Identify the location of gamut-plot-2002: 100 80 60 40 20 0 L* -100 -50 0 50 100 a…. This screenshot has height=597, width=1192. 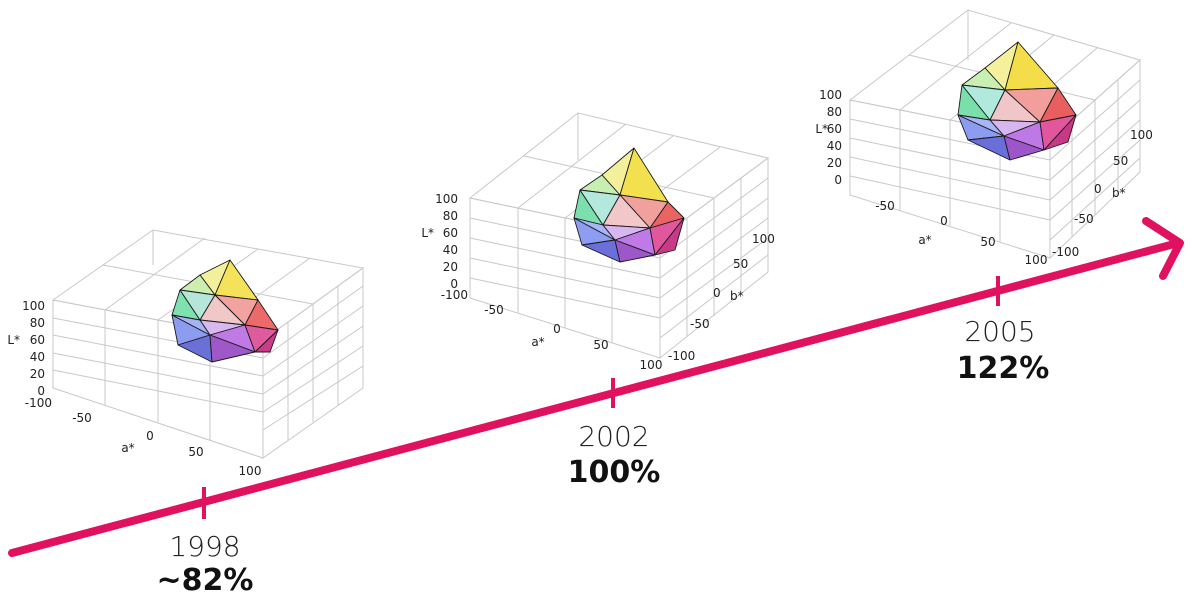
(598, 242).